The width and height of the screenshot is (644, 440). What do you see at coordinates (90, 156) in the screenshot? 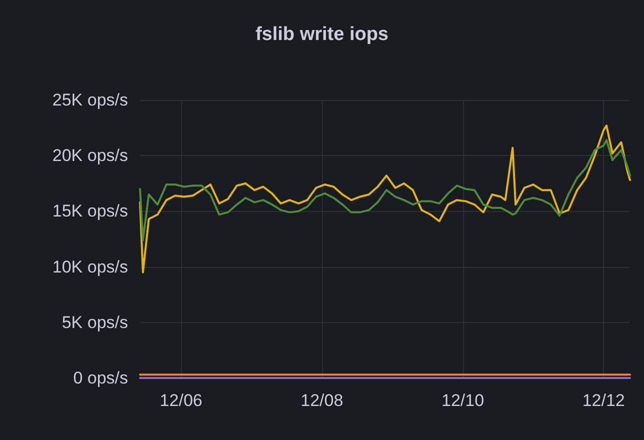
I see `y-tick-label: 20K ops/s` at bounding box center [90, 156].